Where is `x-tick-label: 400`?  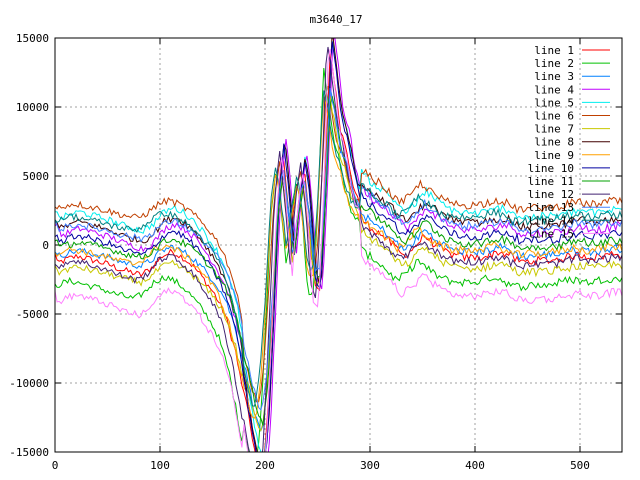 x-tick-label: 400 is located at coordinates (475, 465).